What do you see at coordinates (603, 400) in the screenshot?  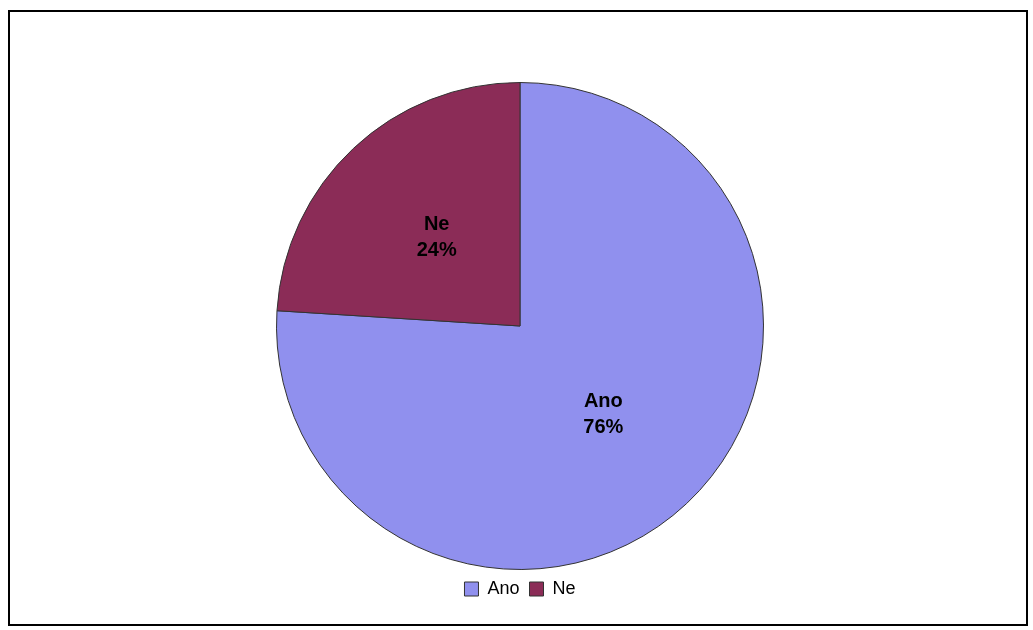 I see `slice-label: Ano` at bounding box center [603, 400].